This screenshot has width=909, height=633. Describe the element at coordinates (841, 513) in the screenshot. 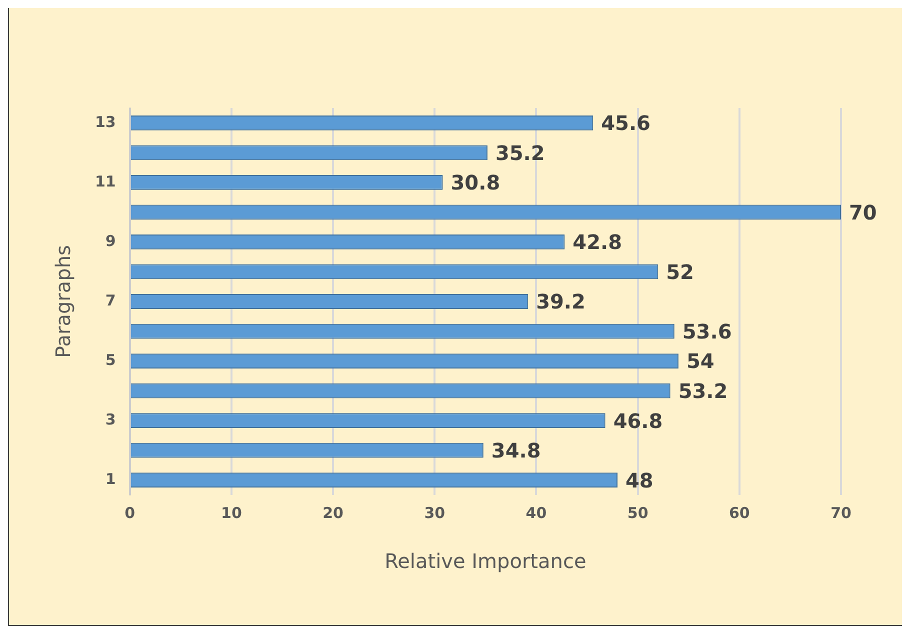

I see `x-tick-label: 70` at that location.